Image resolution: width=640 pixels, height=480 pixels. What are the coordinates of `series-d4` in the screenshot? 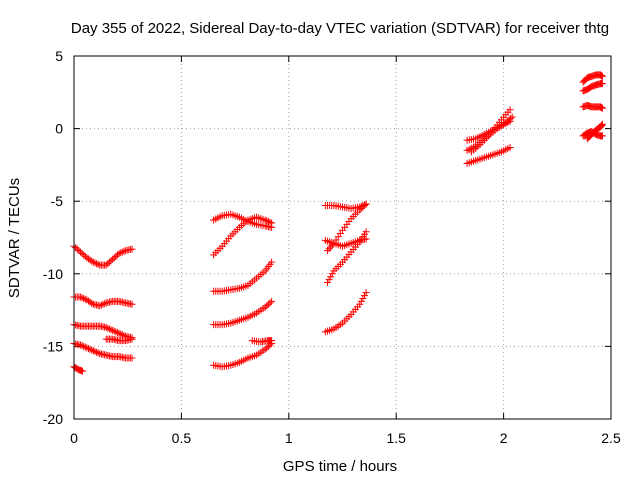 It's located at (491, 134).